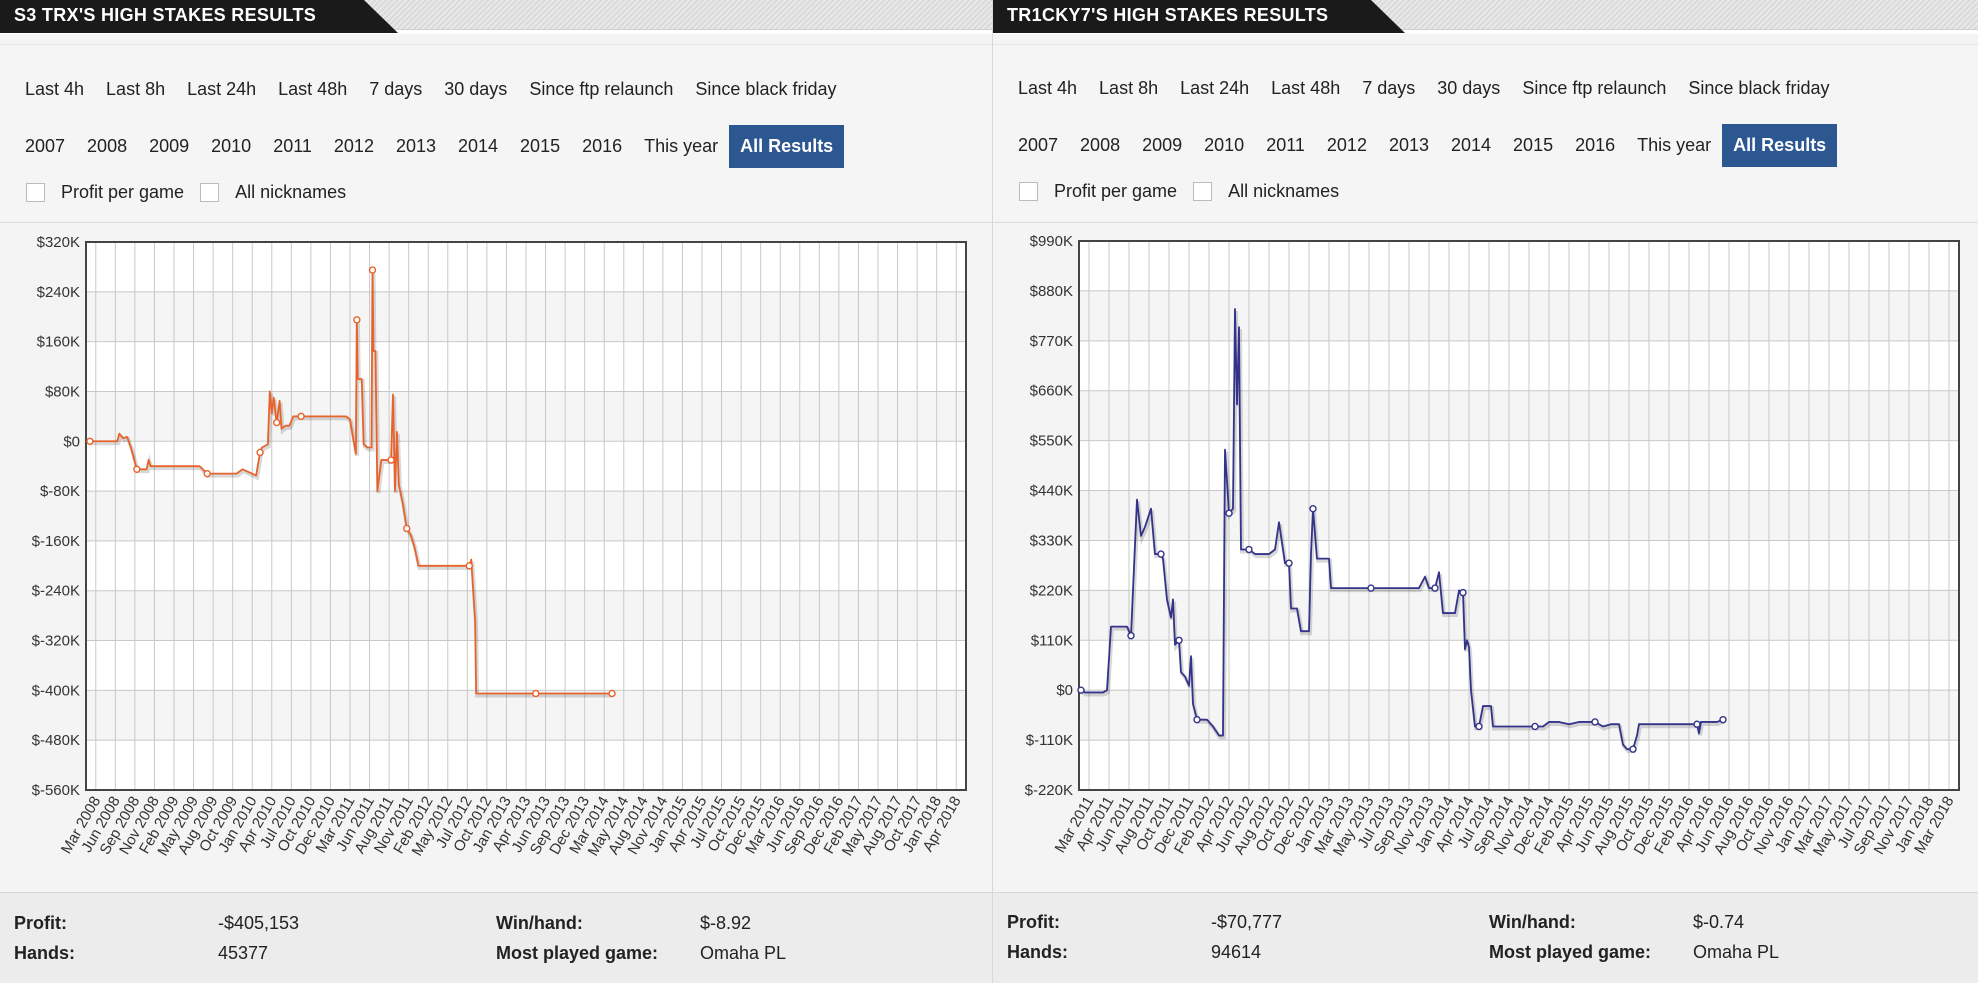 Image resolution: width=1978 pixels, height=983 pixels. I want to click on y-tick-label: $-160K, so click(56, 541).